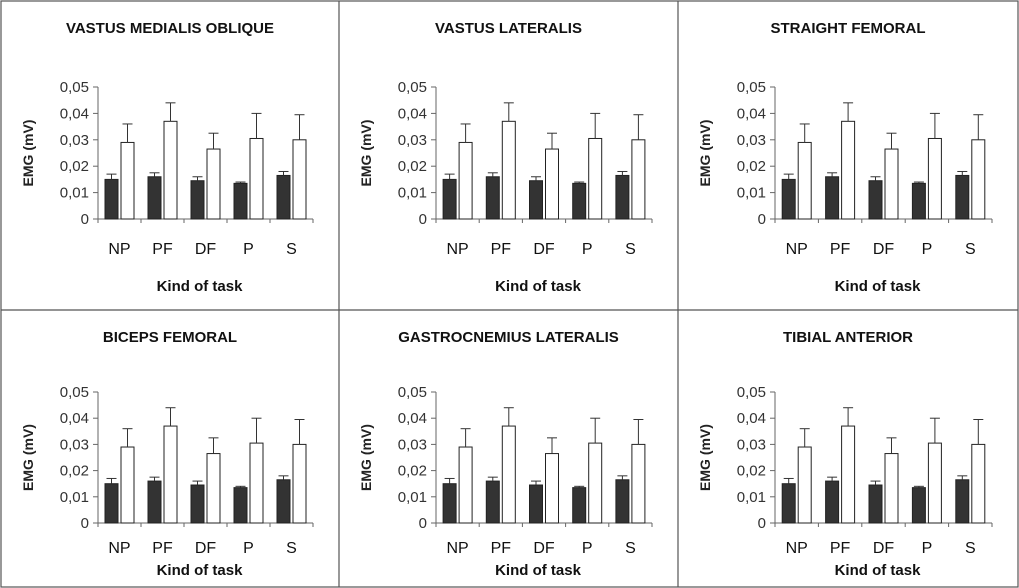  What do you see at coordinates (170, 28) in the screenshot?
I see `chart-title: VASTUS MEDIALIS OBLIQUE` at bounding box center [170, 28].